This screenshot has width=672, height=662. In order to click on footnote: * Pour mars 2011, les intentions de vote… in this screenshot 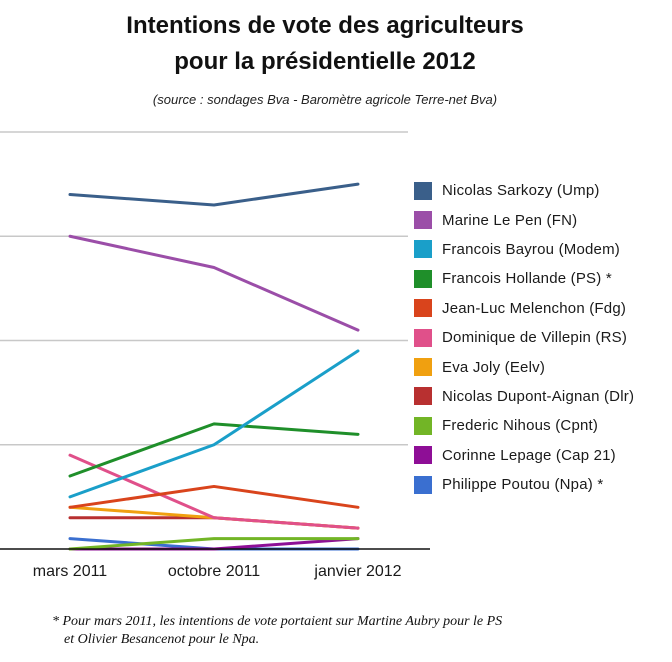, I will do `click(352, 631)`.